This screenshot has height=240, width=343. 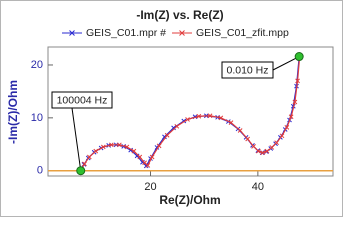 What do you see at coordinates (179, 15) in the screenshot?
I see `chart-title: -Im(Z) vs. Re(Z)` at bounding box center [179, 15].